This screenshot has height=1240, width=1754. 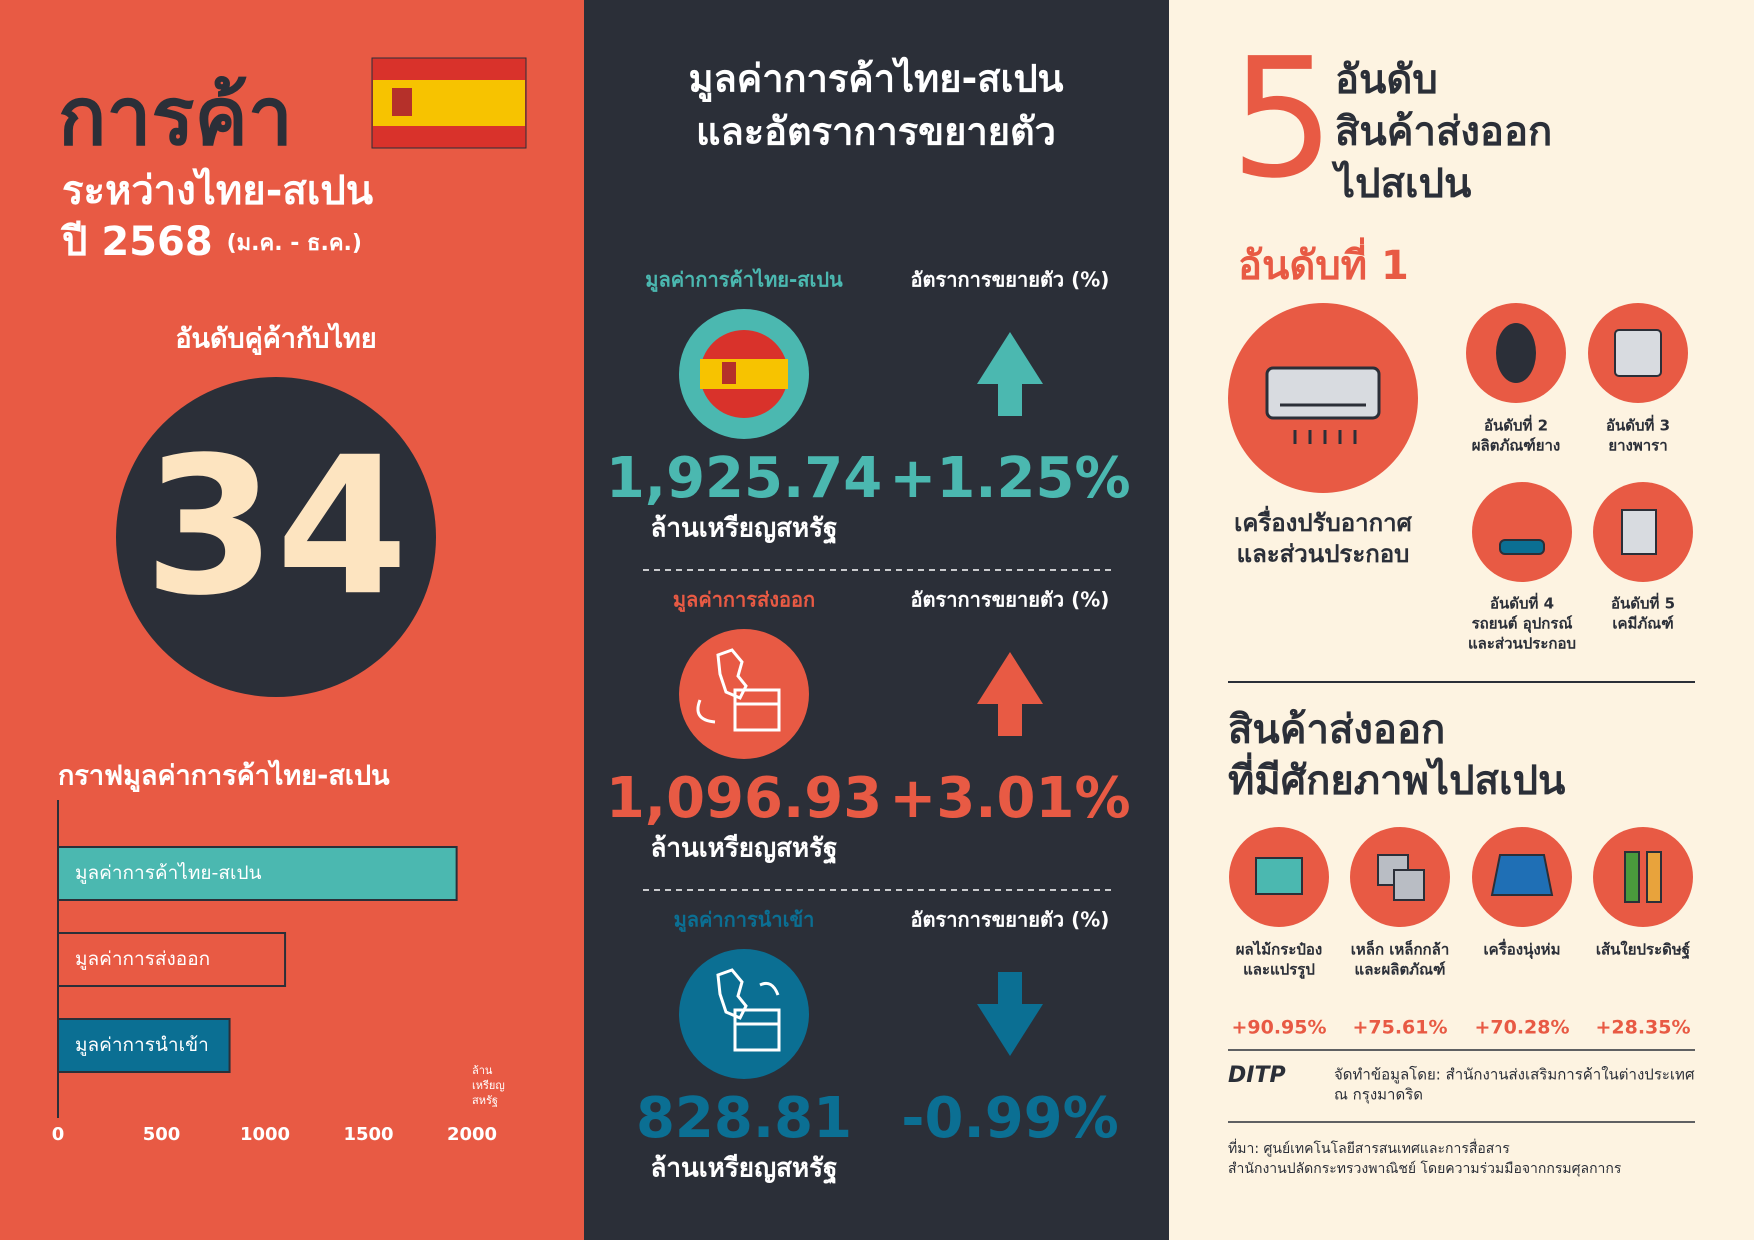 I want to click on unit-label: สหรัฐ, so click(x=485, y=1100).